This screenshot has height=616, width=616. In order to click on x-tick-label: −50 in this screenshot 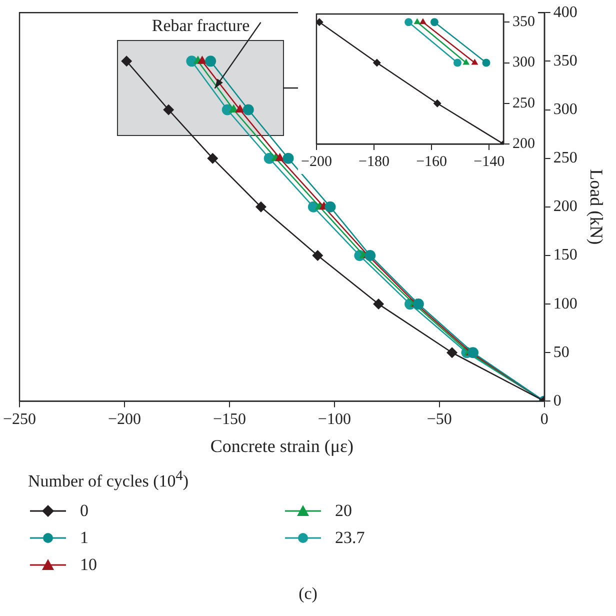, I will do `click(439, 419)`.